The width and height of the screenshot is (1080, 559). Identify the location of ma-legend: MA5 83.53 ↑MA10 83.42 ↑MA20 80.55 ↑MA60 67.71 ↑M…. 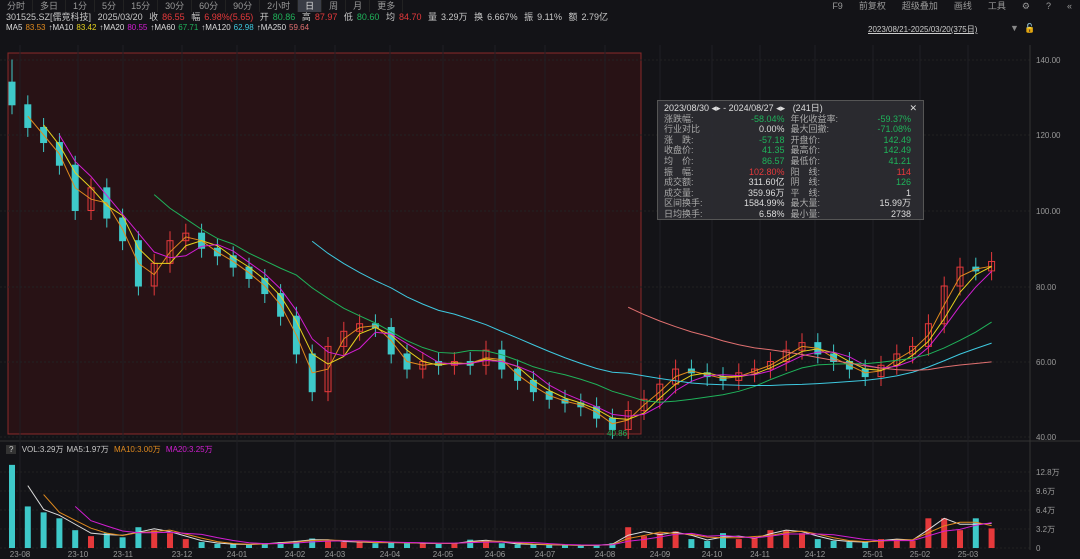
(159, 28).